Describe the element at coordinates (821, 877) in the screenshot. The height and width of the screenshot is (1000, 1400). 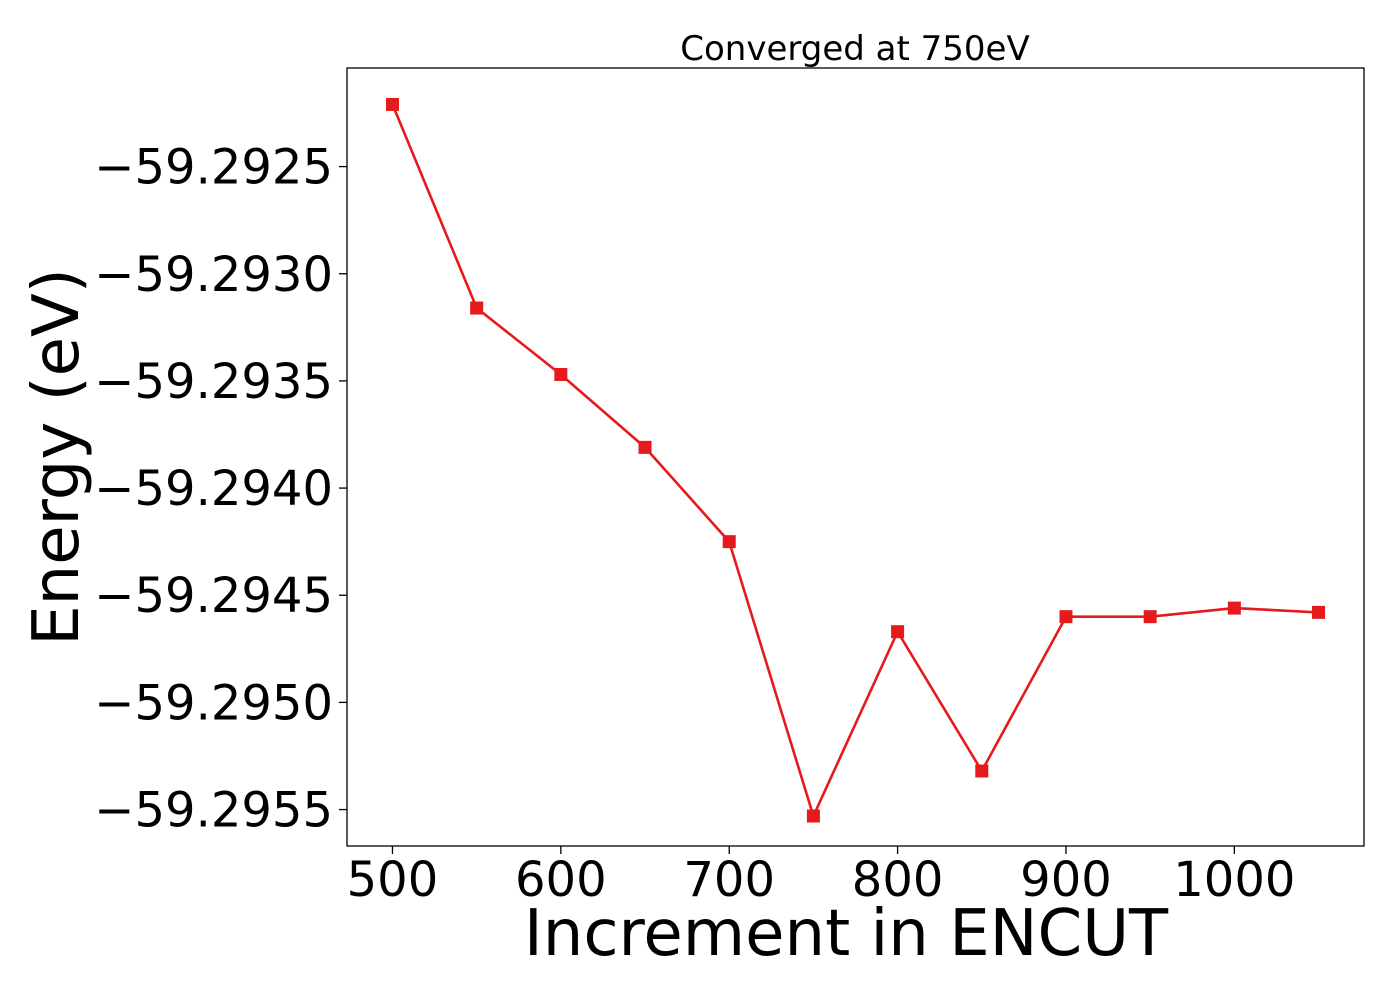
I see `x-axis-ticks: 500 600 700 800 900 1000` at that location.